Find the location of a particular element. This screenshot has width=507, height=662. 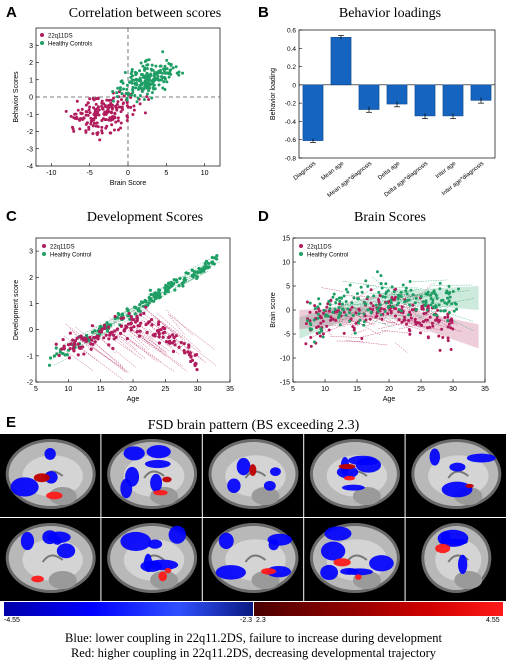

x-tick-label: 10 is located at coordinates (325, 389).